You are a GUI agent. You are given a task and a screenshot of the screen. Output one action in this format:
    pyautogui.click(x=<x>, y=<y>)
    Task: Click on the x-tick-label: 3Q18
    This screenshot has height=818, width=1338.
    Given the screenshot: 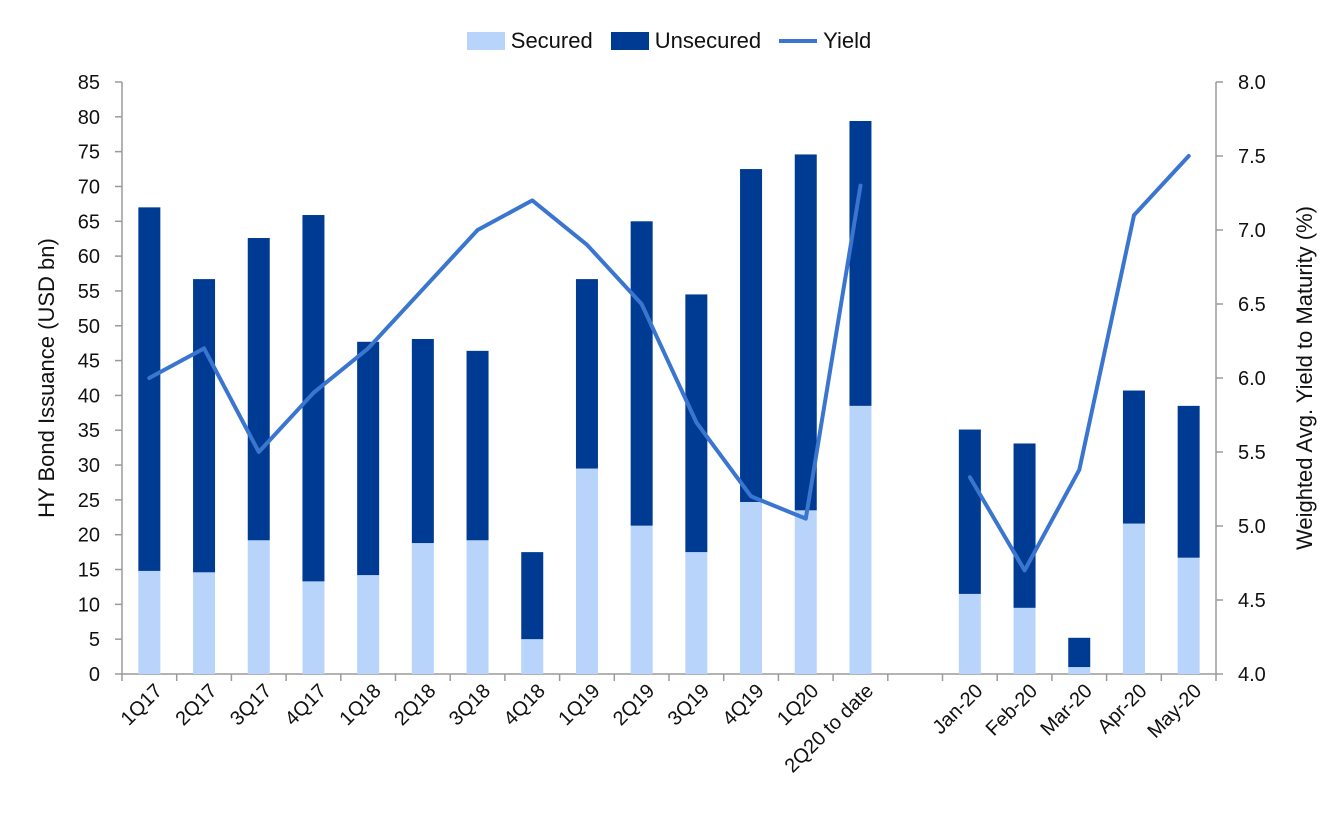 What is the action you would take?
    pyautogui.click(x=470, y=705)
    